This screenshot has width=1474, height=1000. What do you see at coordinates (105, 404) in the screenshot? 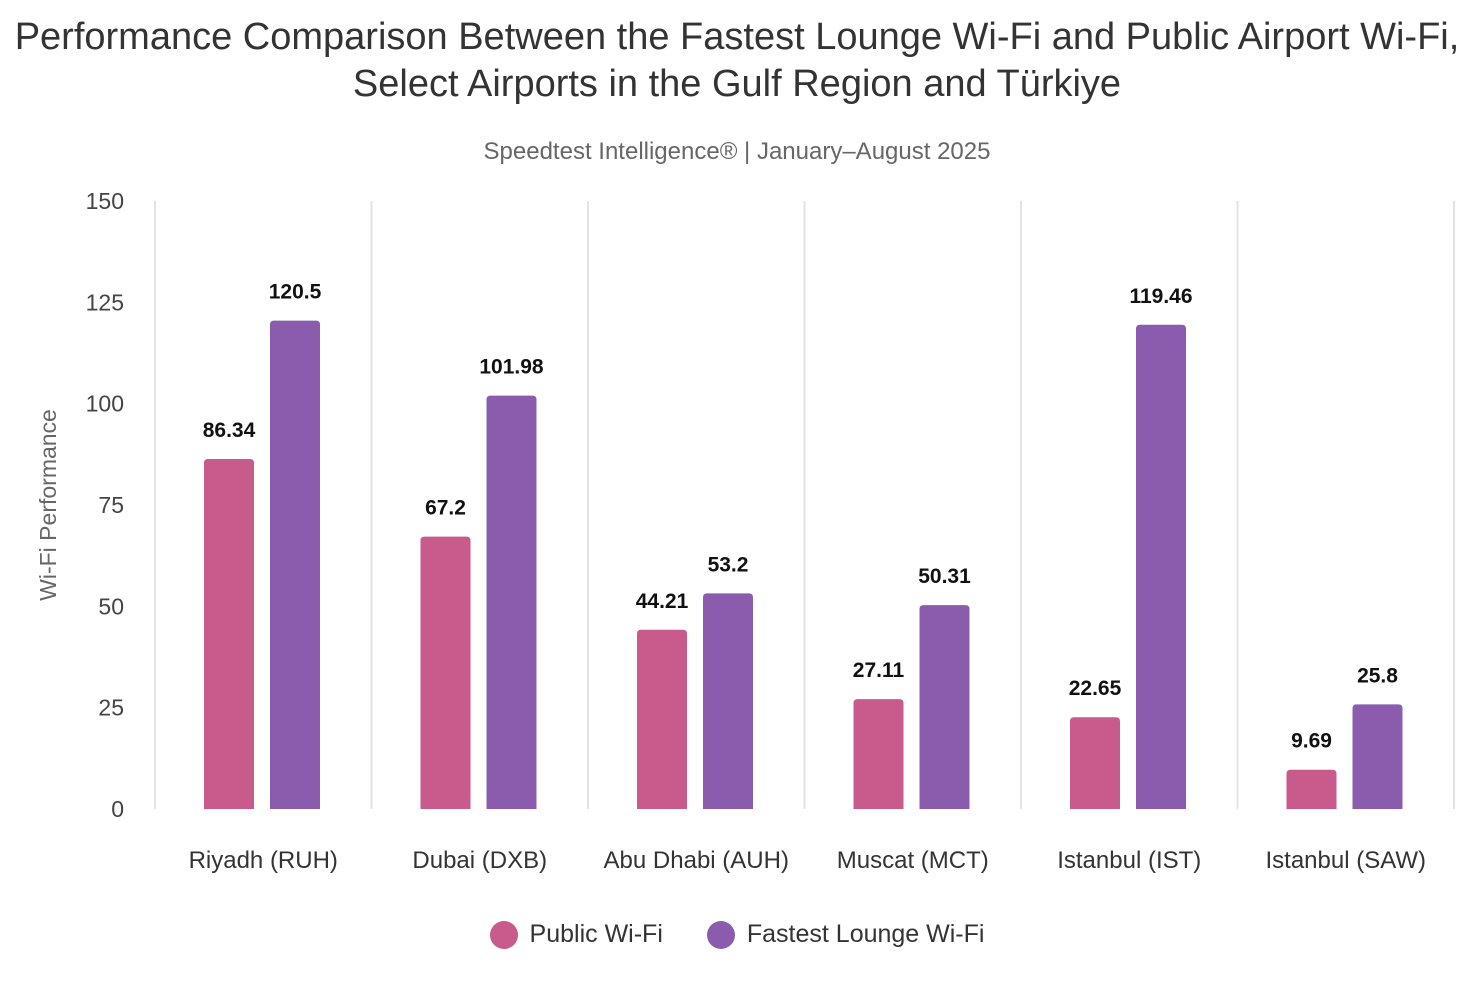
I see `y-tick-label: 100` at bounding box center [105, 404].